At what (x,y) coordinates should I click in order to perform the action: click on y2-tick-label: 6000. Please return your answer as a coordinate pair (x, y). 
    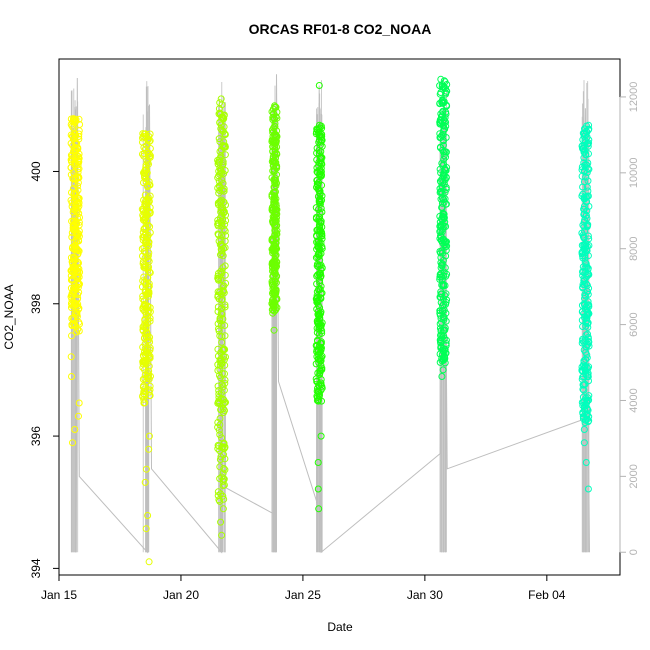
    Looking at the image, I should click on (634, 324).